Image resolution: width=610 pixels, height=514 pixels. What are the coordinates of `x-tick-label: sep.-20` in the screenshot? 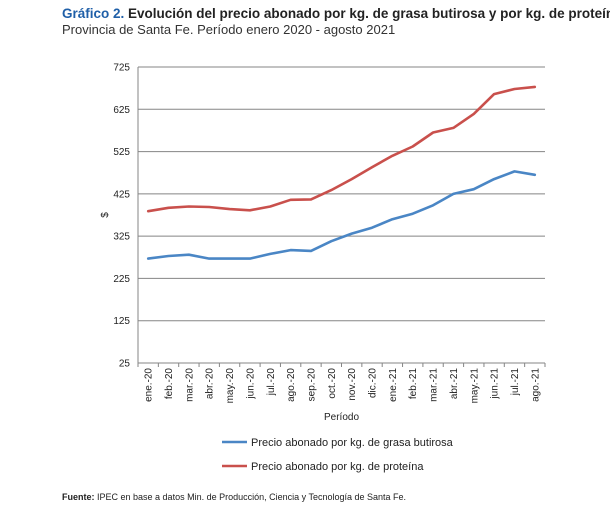 It's located at (311, 385).